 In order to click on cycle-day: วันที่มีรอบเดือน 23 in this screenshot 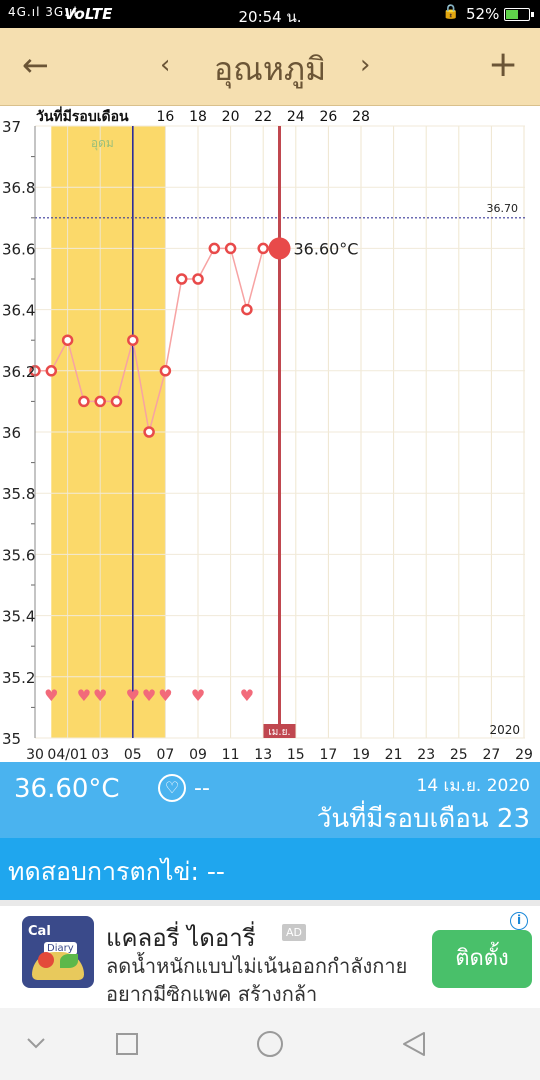, I will do `click(423, 819)`.